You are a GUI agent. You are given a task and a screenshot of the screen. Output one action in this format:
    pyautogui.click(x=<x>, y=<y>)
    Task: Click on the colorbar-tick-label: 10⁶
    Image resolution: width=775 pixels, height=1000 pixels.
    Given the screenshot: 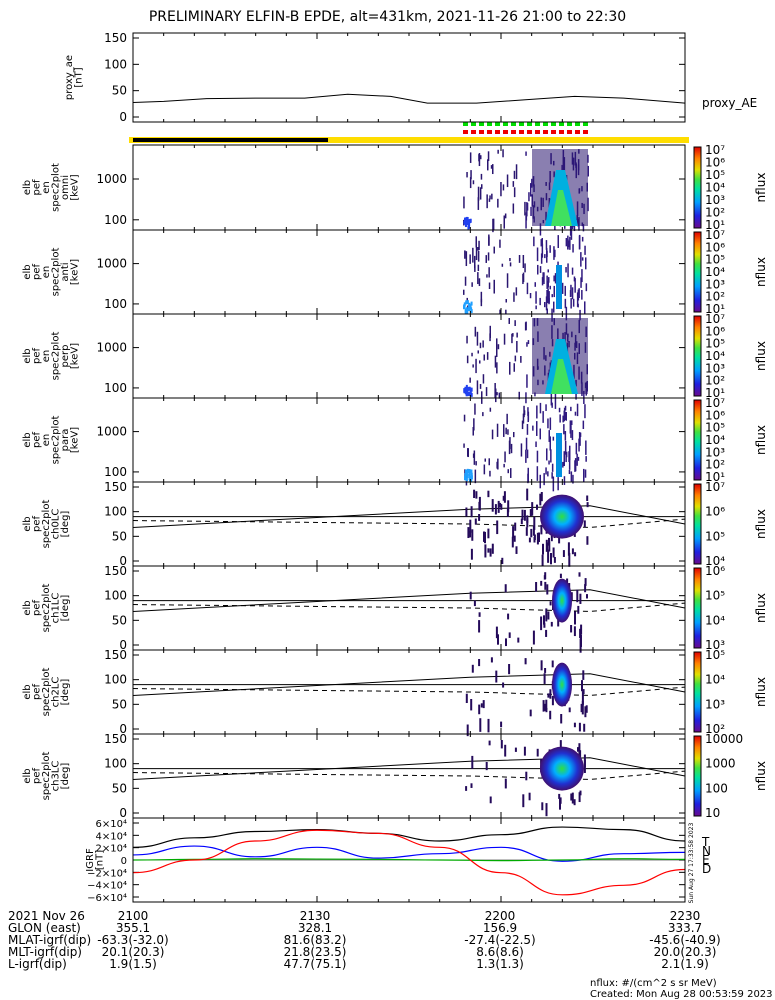 What is the action you would take?
    pyautogui.click(x=715, y=571)
    